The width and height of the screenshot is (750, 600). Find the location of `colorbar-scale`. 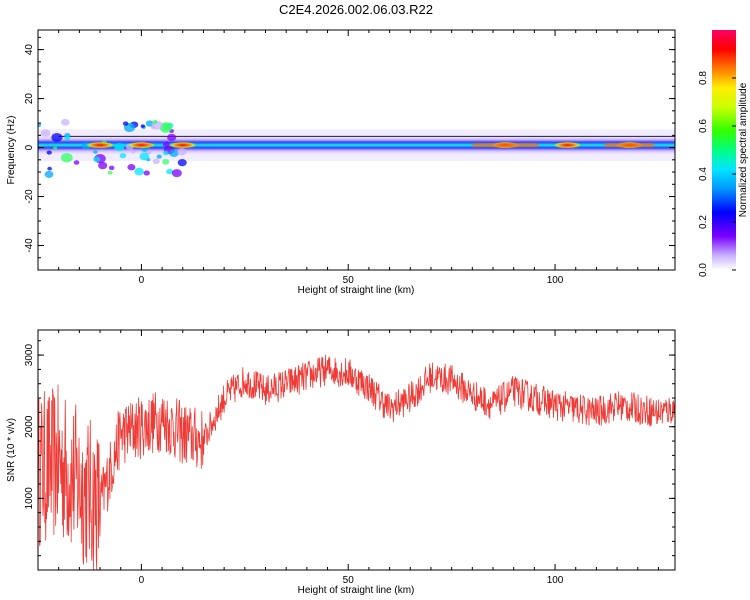

colorbar-scale is located at coordinates (724, 150).